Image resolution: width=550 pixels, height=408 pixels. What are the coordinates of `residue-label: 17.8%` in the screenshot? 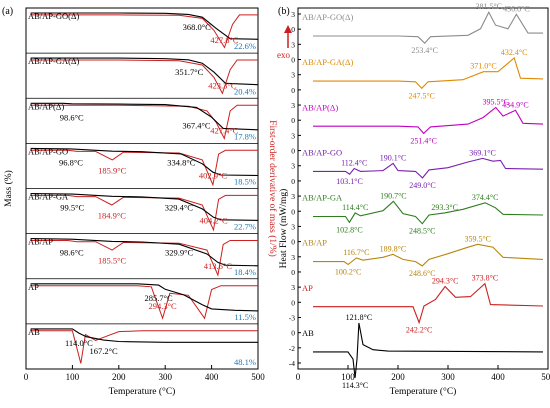 It's located at (245, 136).